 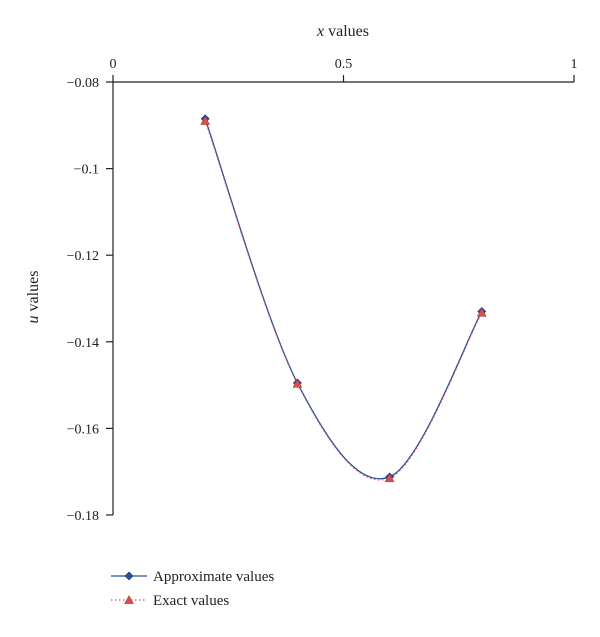 What do you see at coordinates (83, 256) in the screenshot?
I see `y-tick-label: −0.12` at bounding box center [83, 256].